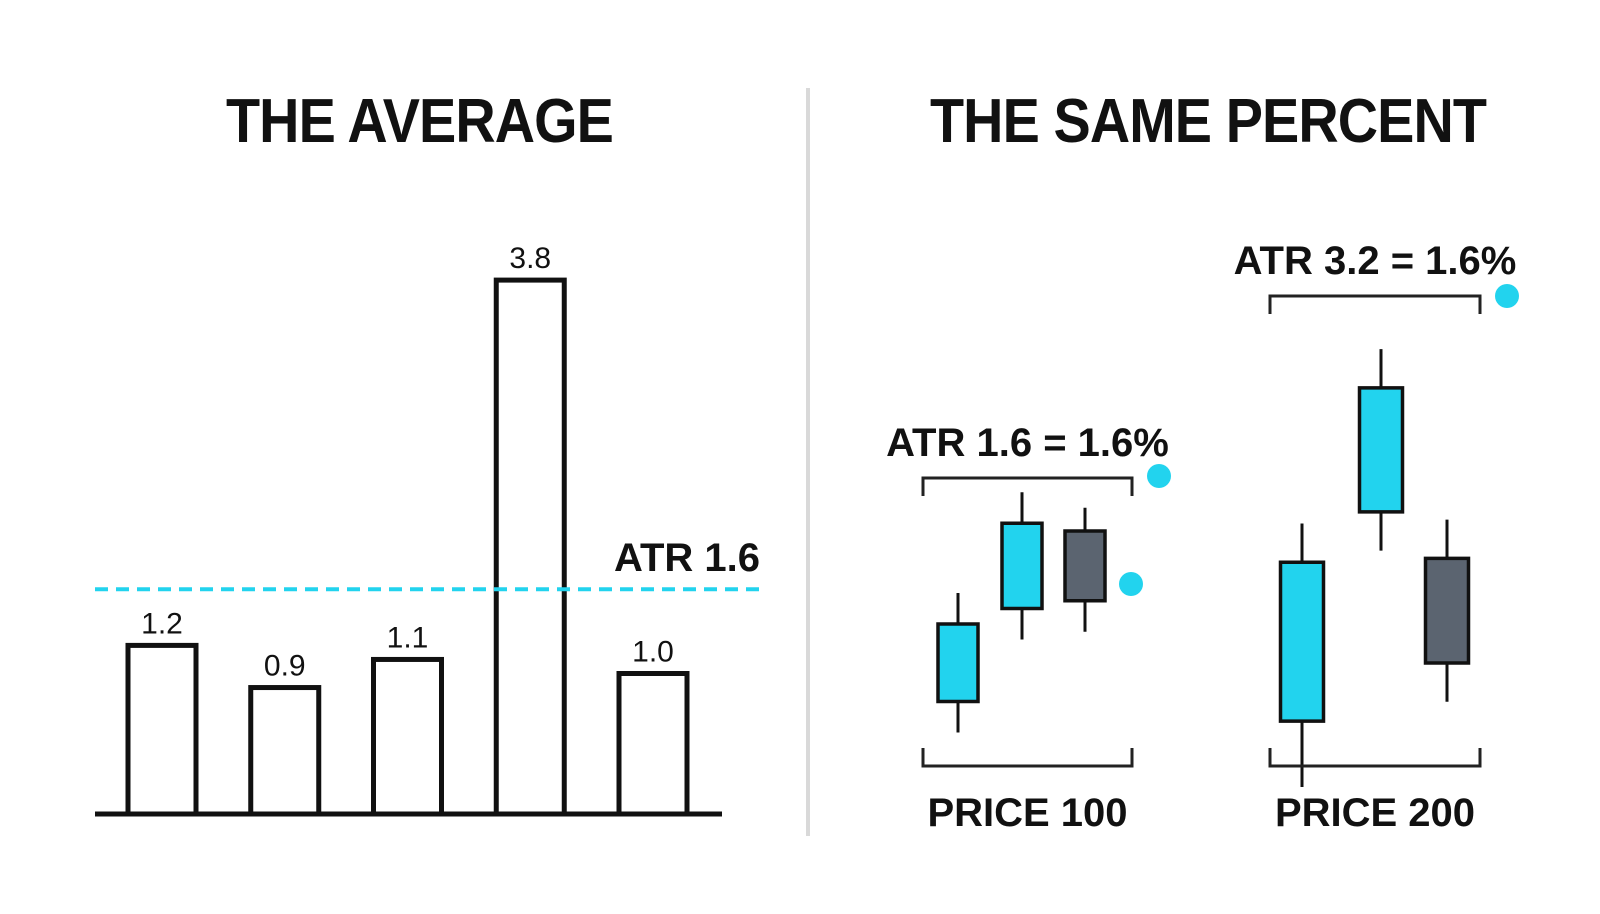 The height and width of the screenshot is (914, 1600). I want to click on atr-label-group-1: ATR 1.6 = 1.6%, so click(1027, 443).